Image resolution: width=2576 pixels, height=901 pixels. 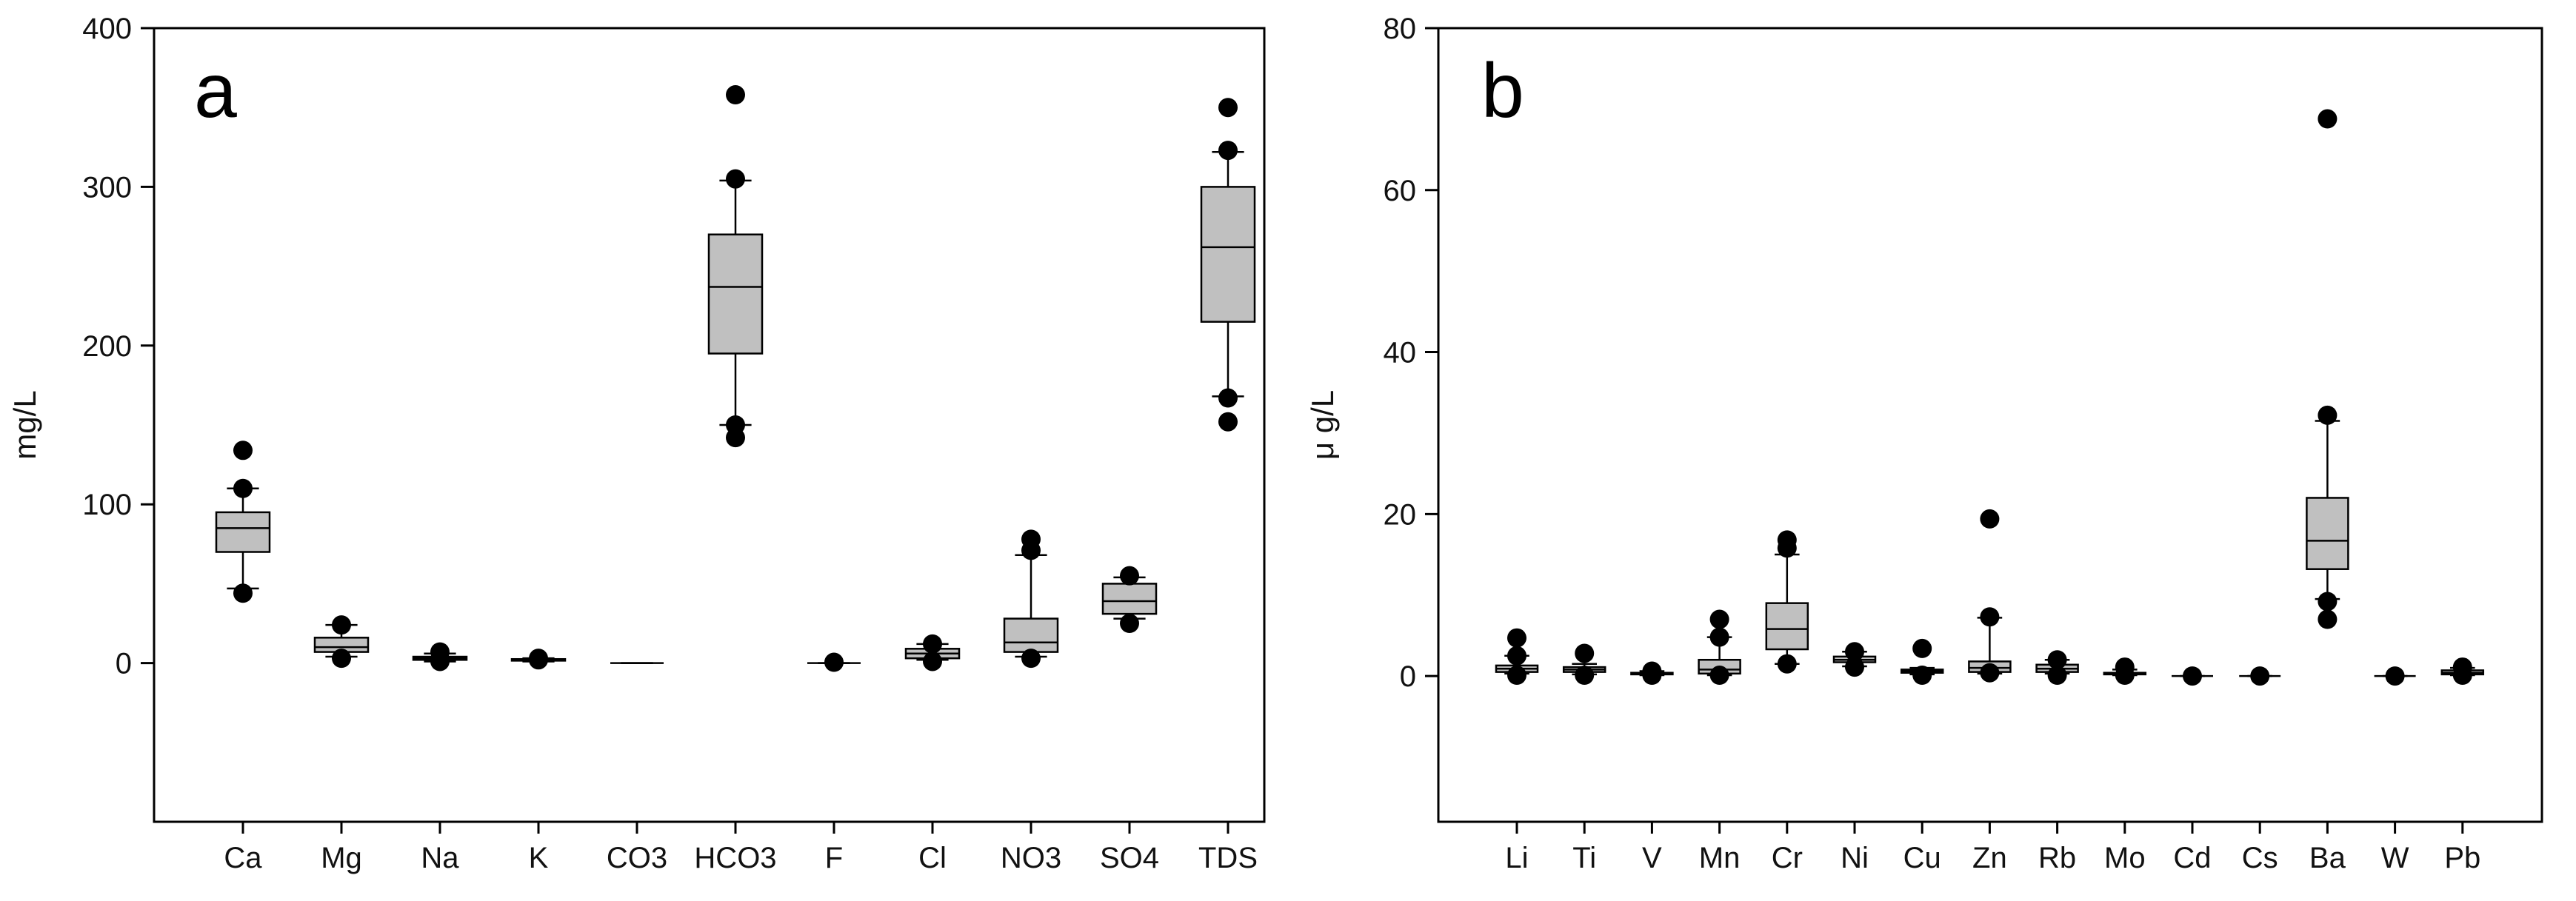 I want to click on x-tick-label: K, so click(x=539, y=858).